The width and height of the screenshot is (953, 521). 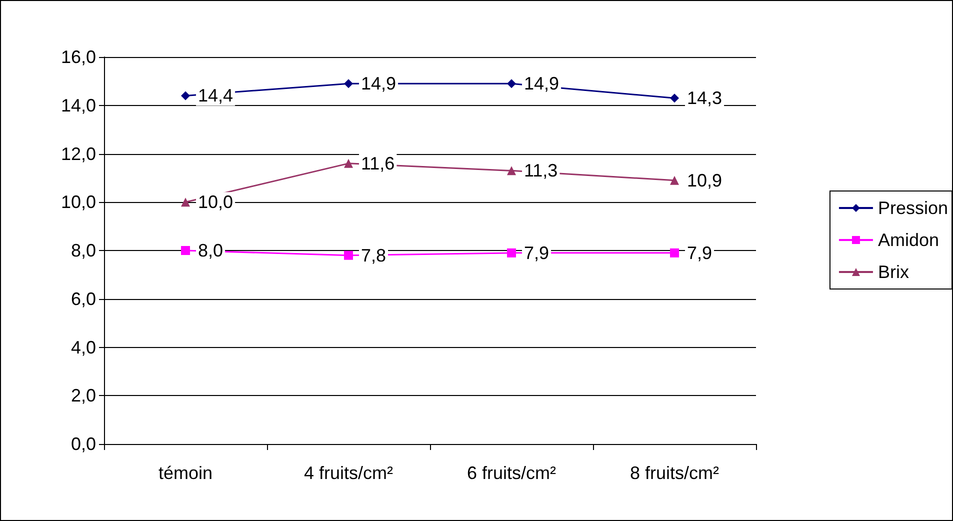 What do you see at coordinates (675, 473) in the screenshot?
I see `x-tick-label: 8 fruits/cm²` at bounding box center [675, 473].